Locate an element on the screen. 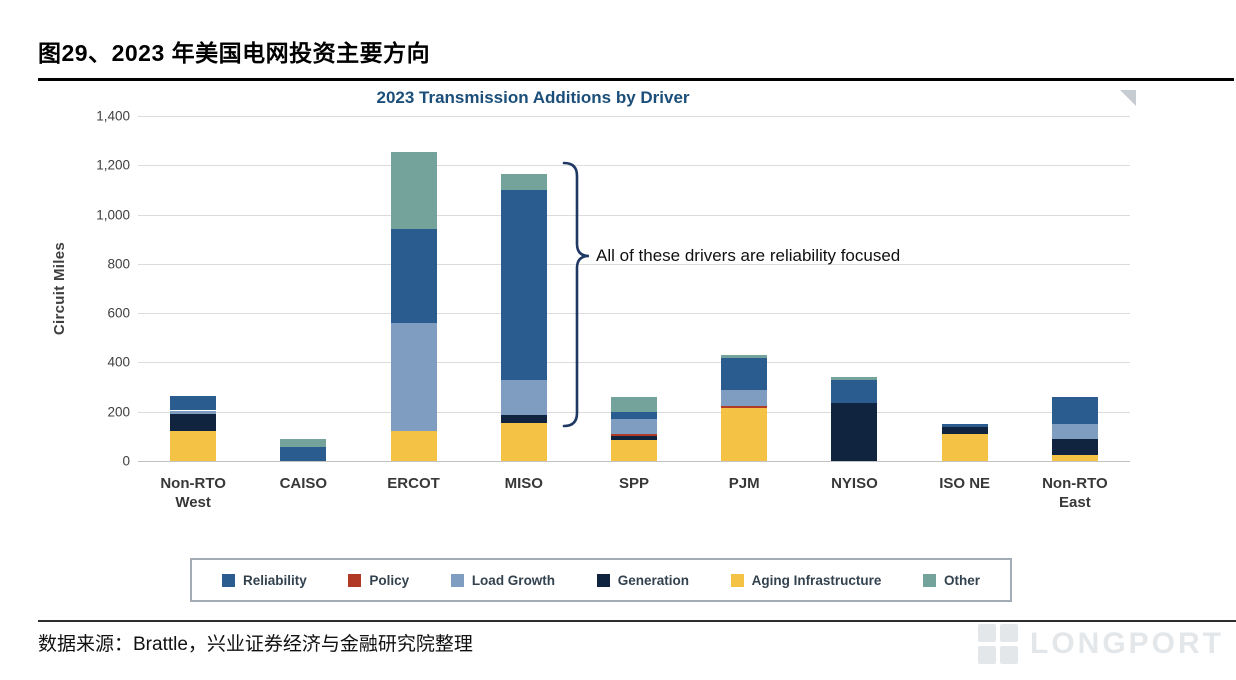 The height and width of the screenshot is (680, 1236). figure-header: 图29、2023 年美国电网投资主要方向 is located at coordinates (636, 57).